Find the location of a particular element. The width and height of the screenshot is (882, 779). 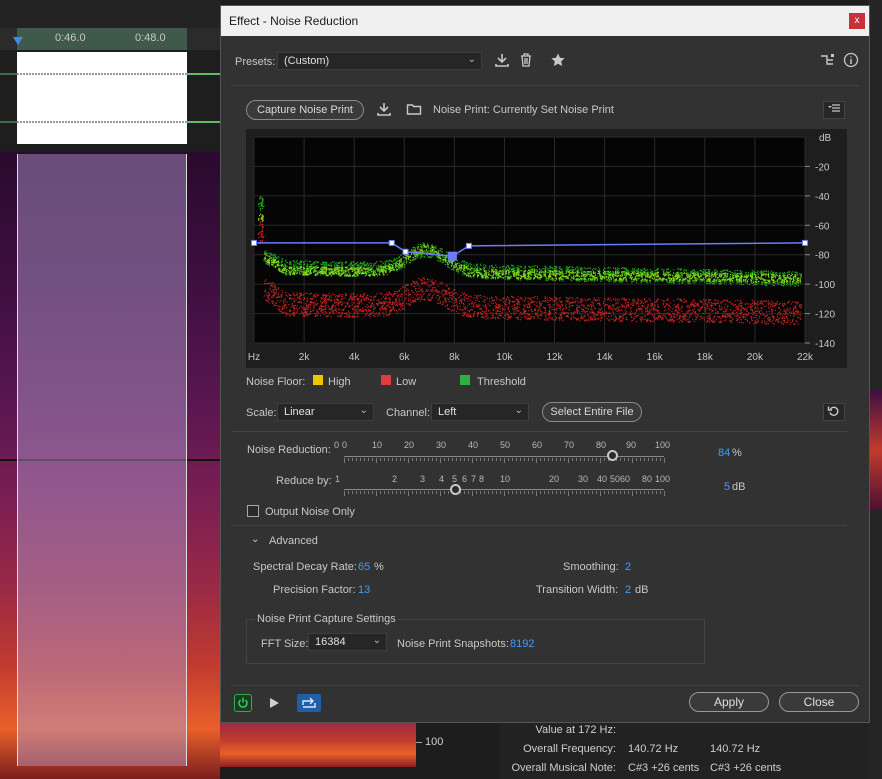

capture-noise-print-button: Capture Noise Print is located at coordinates (305, 110).